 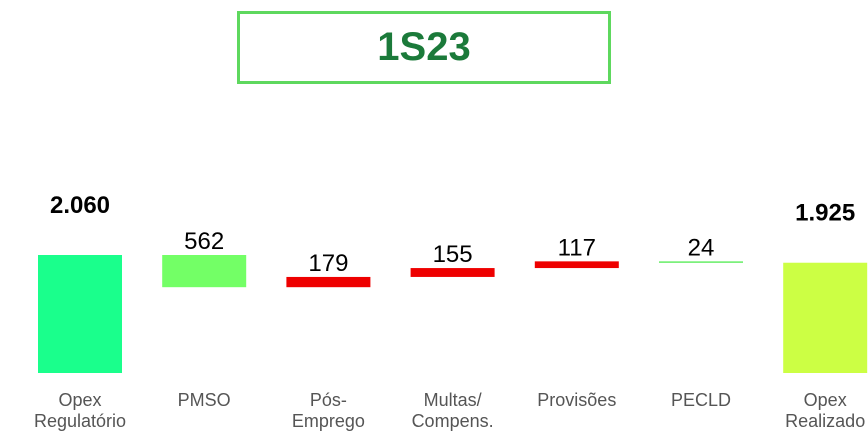 I want to click on data-label: 155, so click(x=453, y=254).